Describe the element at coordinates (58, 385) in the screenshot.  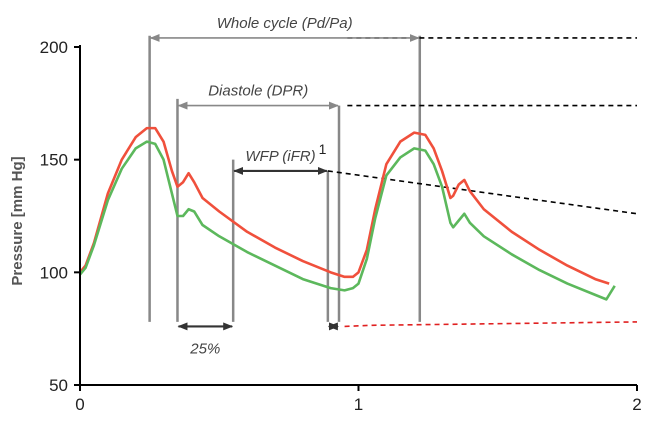
I see `y-tick-label: 50` at that location.